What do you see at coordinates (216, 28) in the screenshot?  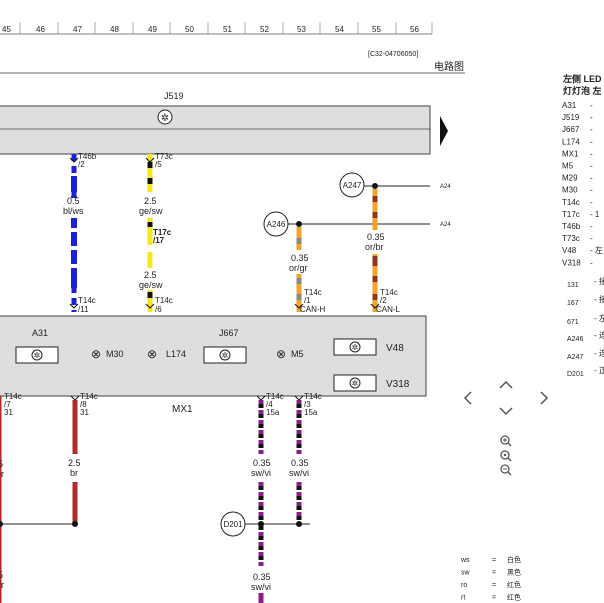 I see `column-ruler: 45 46 47 48 49 50 51 52 53 54 55 56` at bounding box center [216, 28].